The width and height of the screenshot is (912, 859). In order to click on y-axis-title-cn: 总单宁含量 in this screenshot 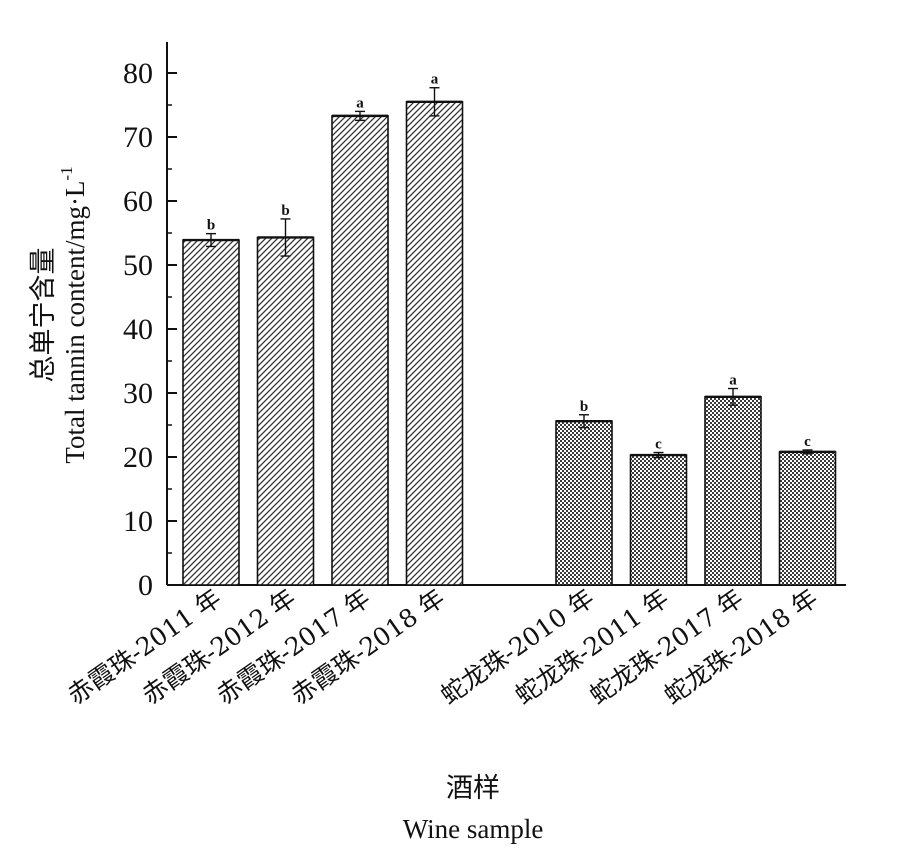, I will do `click(43, 315)`.